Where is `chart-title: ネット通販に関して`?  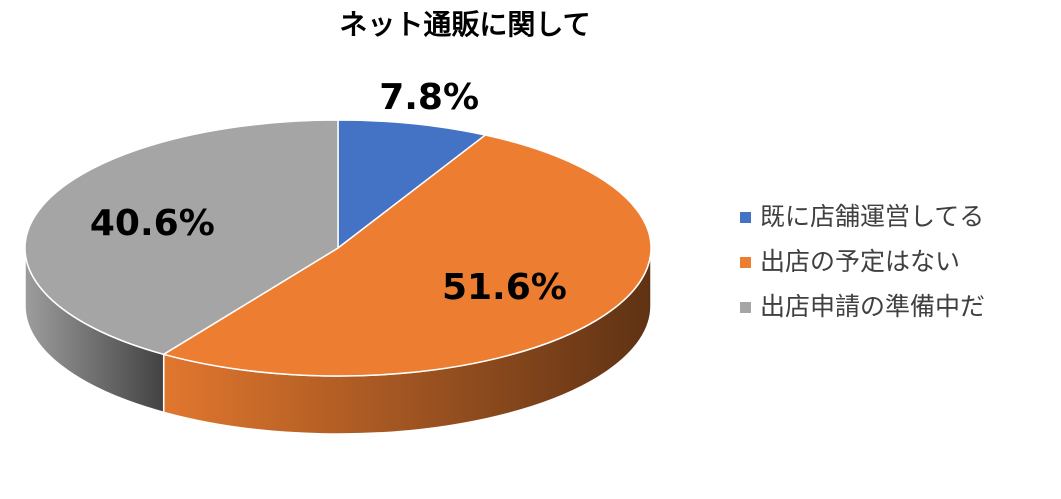
chart-title: ネット通販に関して is located at coordinates (464, 24).